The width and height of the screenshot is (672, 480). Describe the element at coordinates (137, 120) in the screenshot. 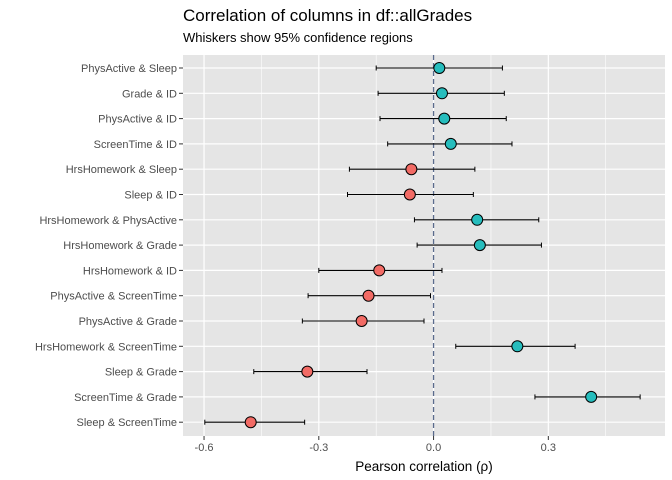

I see `y-tick-label: PhysActive & ID` at that location.